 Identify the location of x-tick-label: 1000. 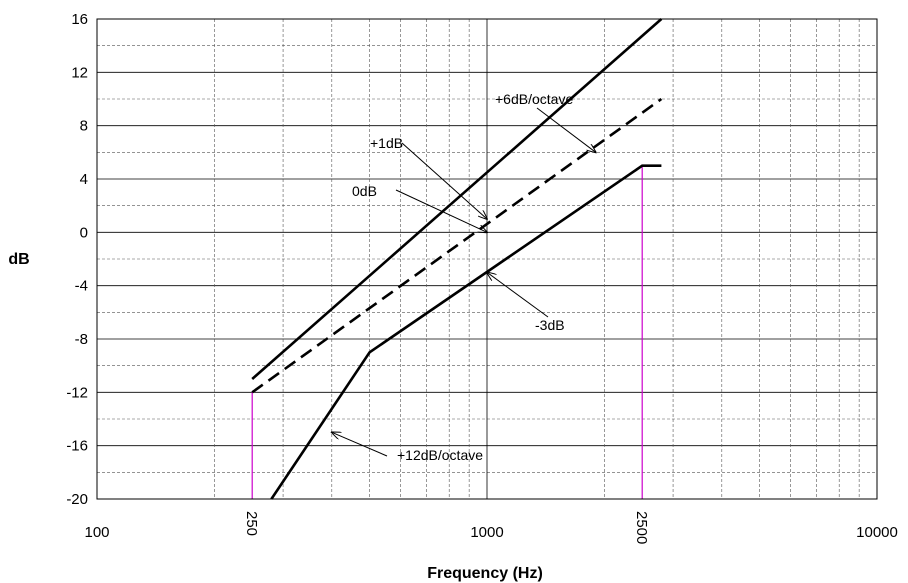
(486, 532).